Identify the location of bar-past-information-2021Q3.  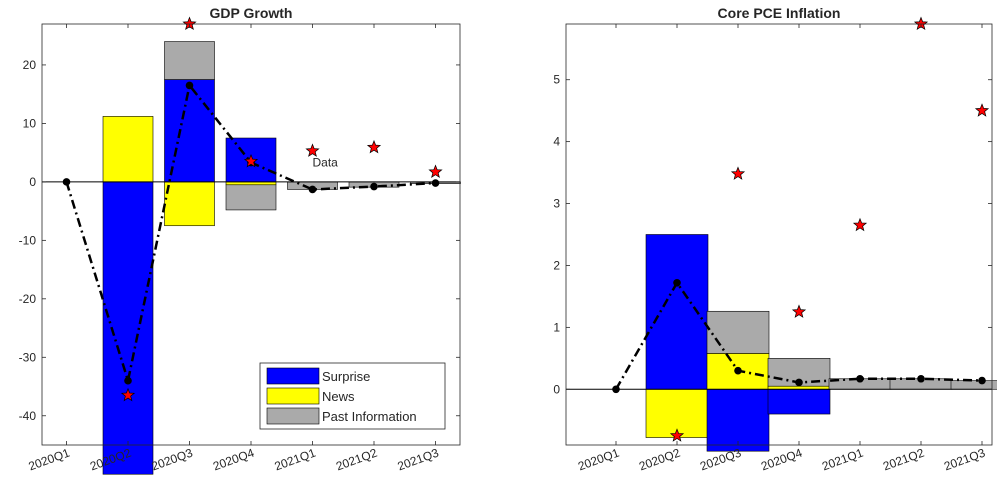
(973, 385).